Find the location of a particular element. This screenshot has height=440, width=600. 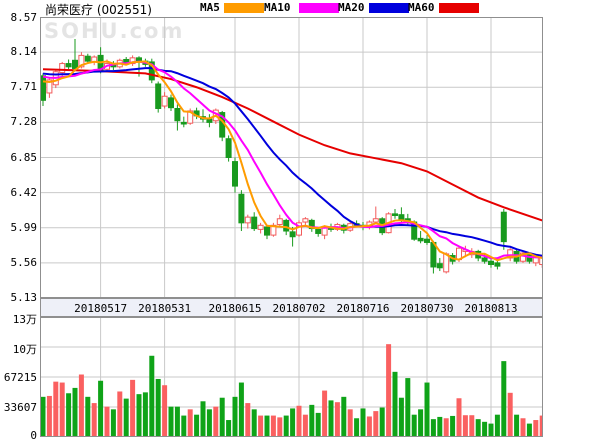

legend-label-ma60: MA60 is located at coordinates (421, 7).